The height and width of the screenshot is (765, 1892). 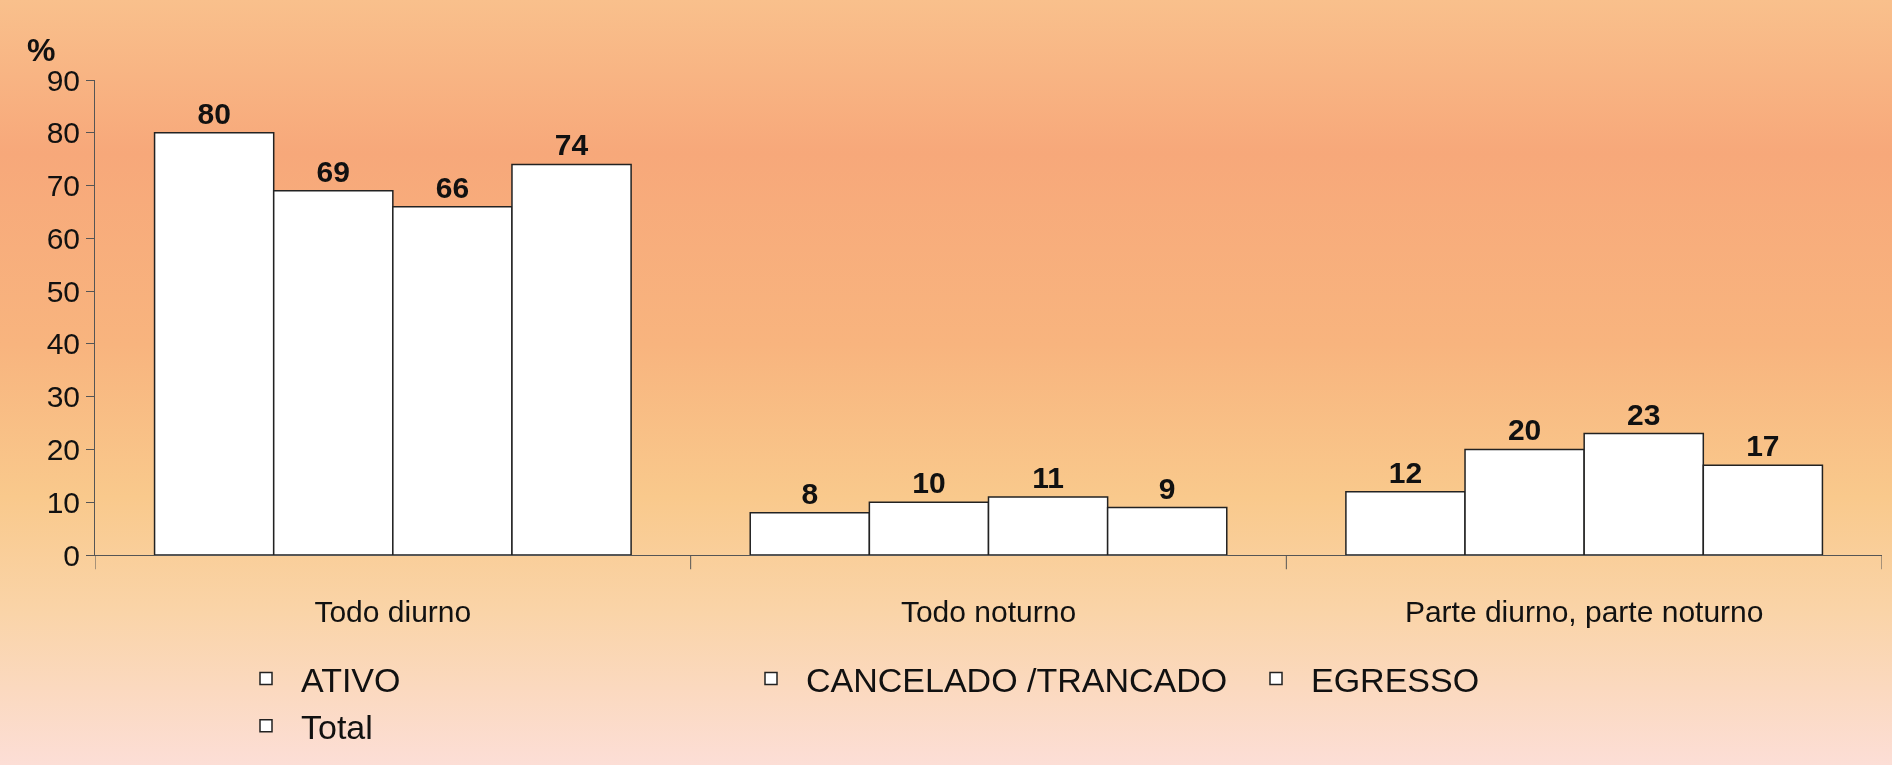 I want to click on legend-label: EGRESSO, so click(x=1395, y=679).